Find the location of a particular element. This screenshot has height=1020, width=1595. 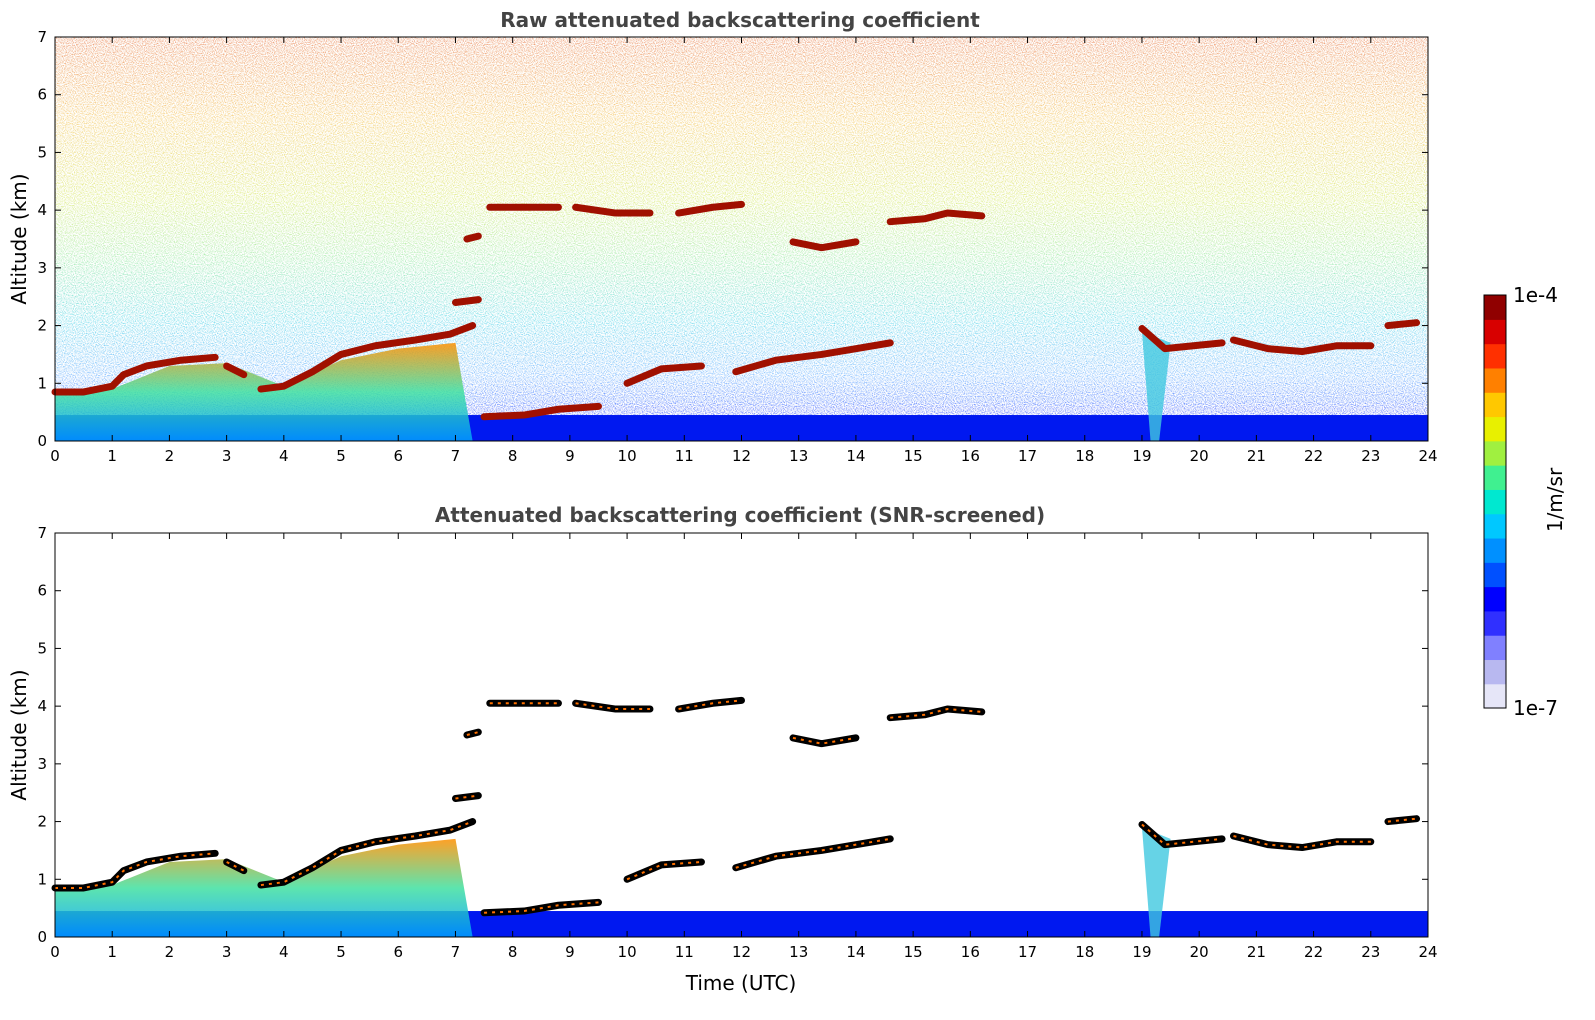

y-tick-label: 6 is located at coordinates (42, 95).